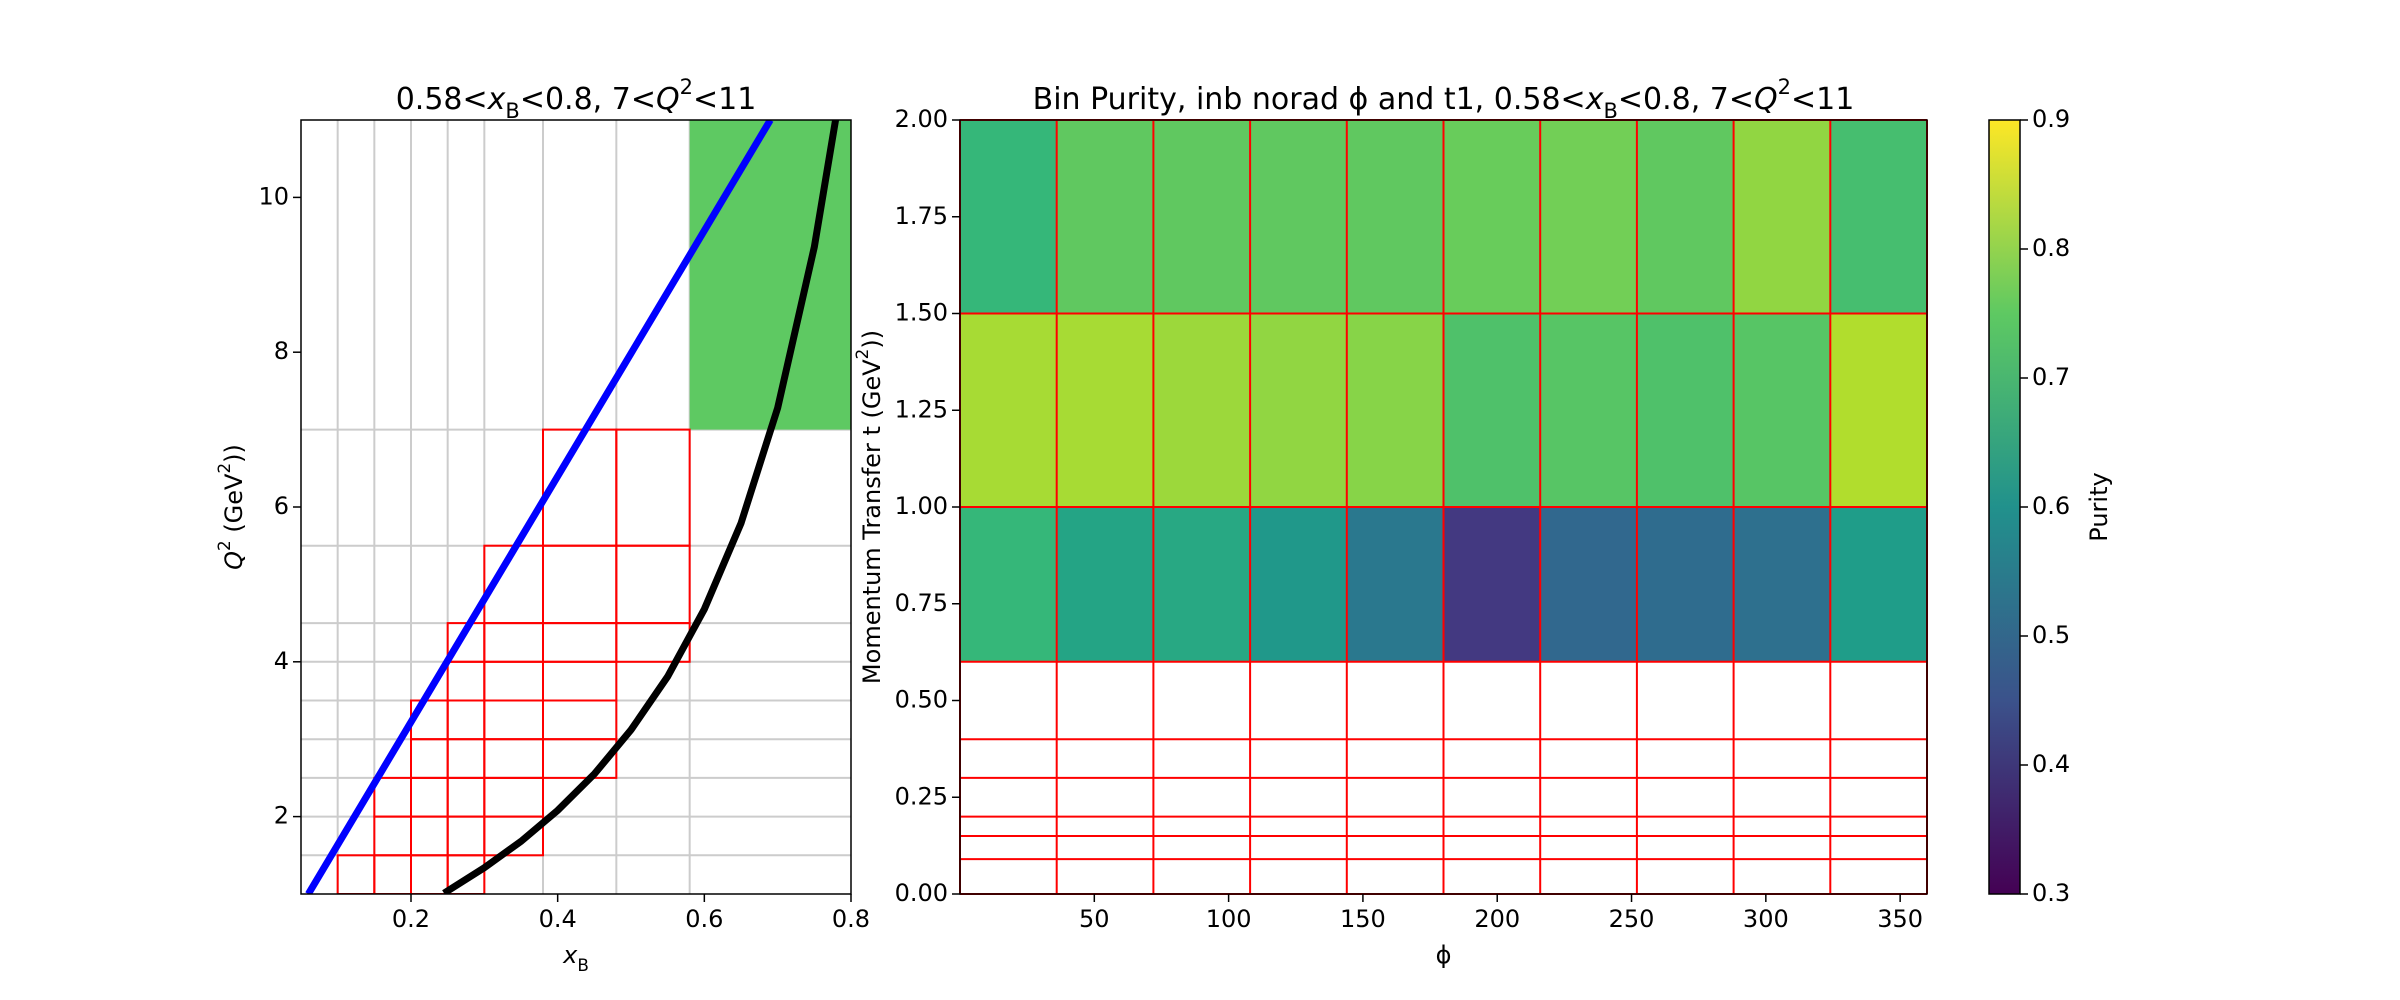 Image resolution: width=2400 pixels, height=1000 pixels. I want to click on x-tick-label: 100, so click(1229, 919).